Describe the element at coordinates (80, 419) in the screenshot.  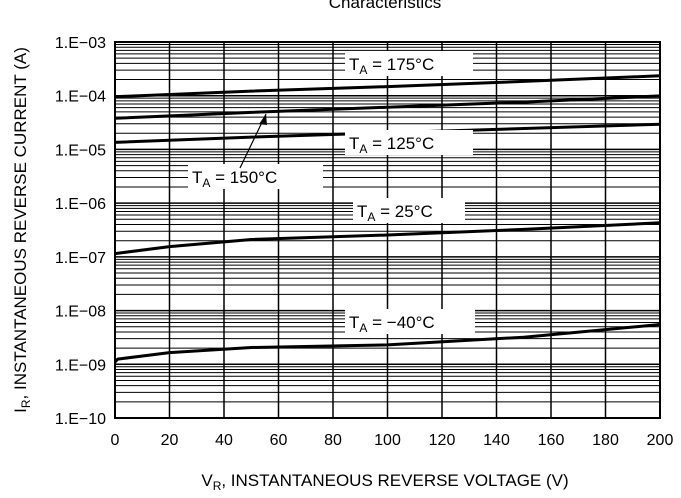
I see `y-tick-label: 1.E−10` at that location.